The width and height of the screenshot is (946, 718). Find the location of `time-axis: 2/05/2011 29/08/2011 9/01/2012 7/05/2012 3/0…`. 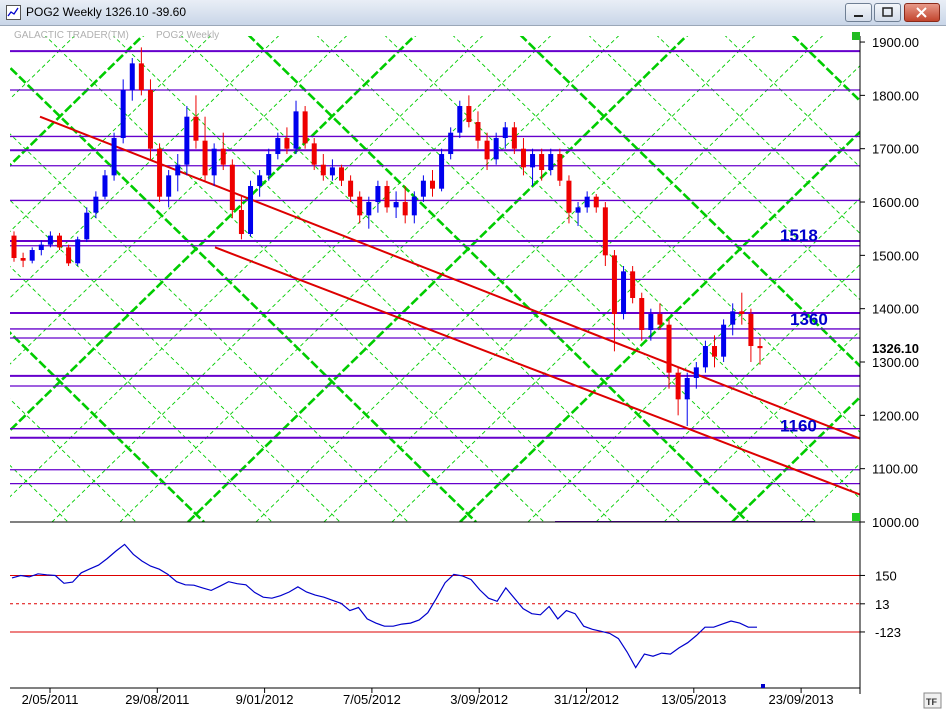

time-axis: 2/05/2011 29/08/2011 9/01/2012 7/05/2012 3/0… is located at coordinates (428, 697).